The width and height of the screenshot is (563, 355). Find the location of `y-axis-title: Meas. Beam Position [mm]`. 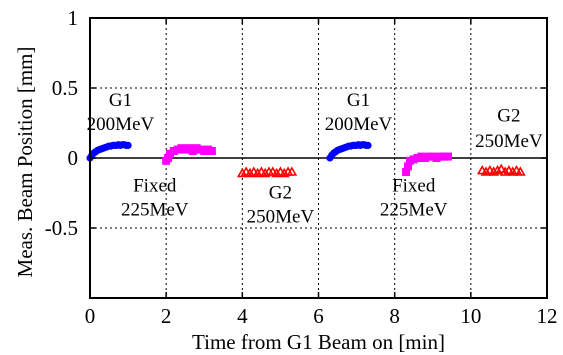

y-axis-title: Meas. Beam Position [mm] is located at coordinates (25, 162).